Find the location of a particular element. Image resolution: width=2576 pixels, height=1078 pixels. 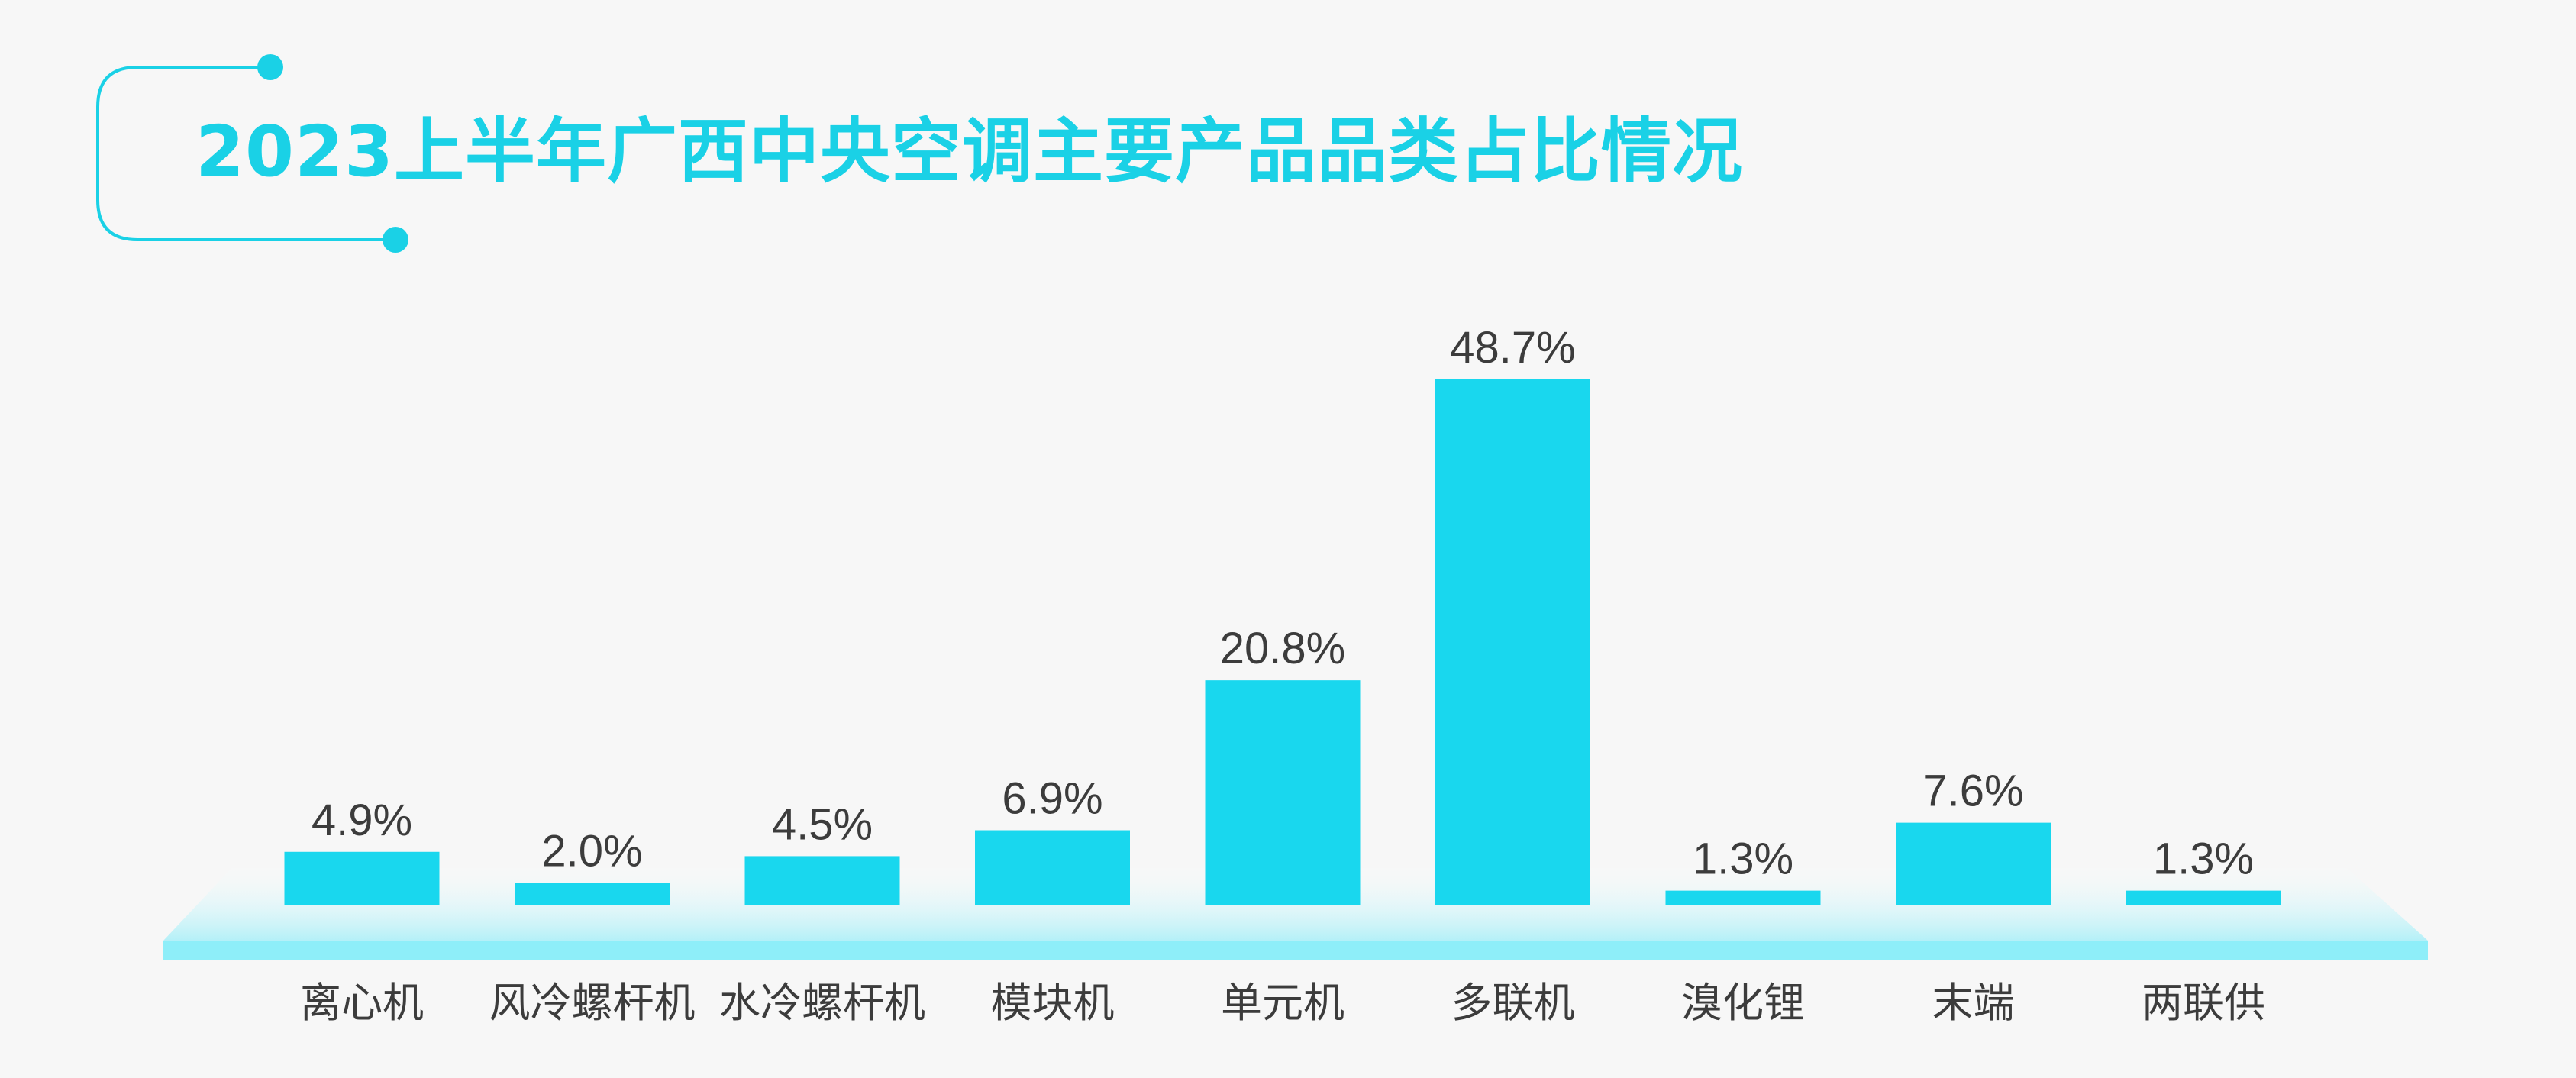

category-label-5: 单元机 is located at coordinates (1282, 1003).